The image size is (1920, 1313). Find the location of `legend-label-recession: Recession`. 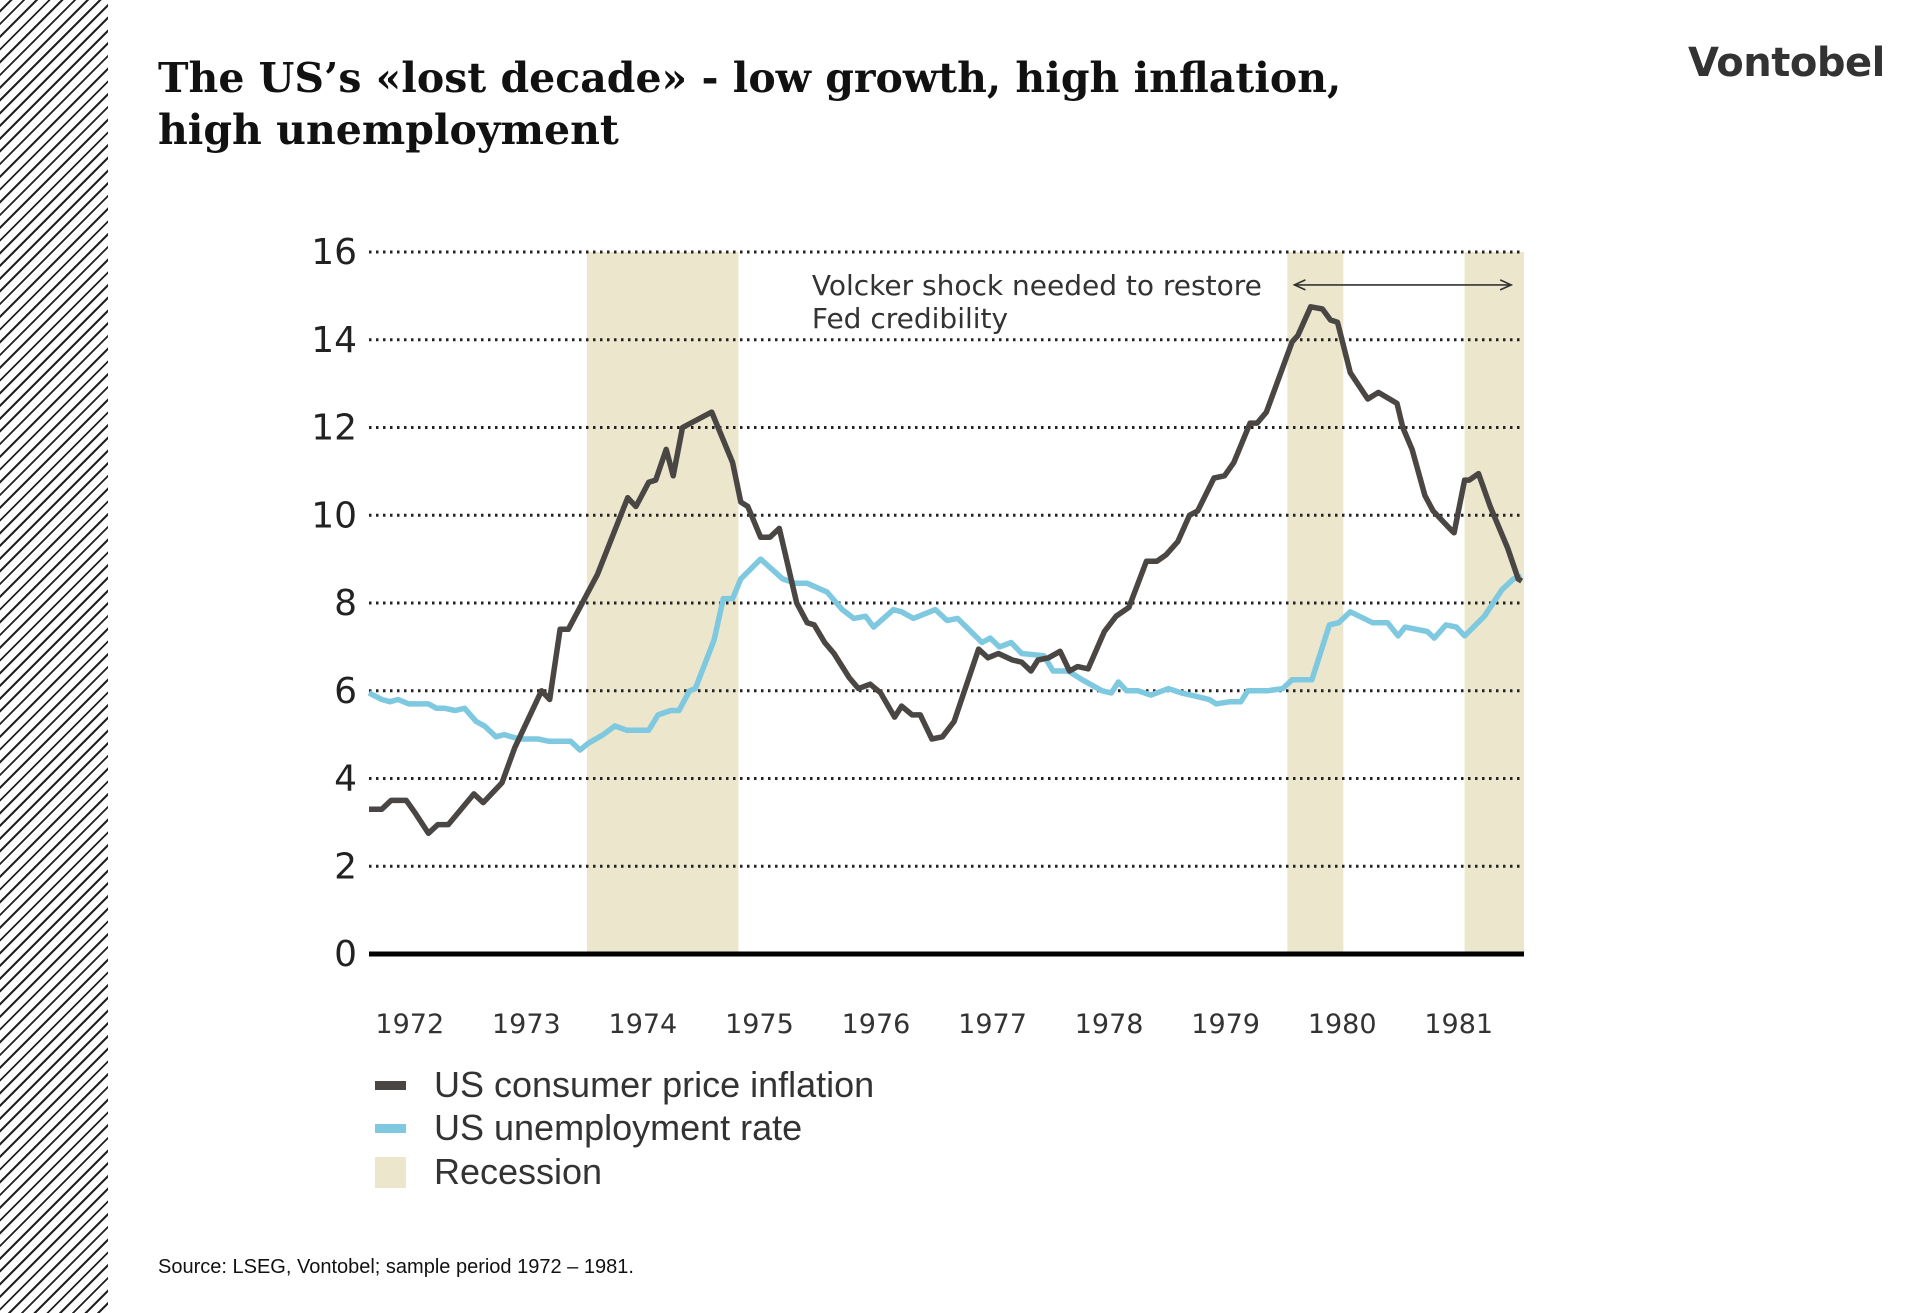

legend-label-recession: Recession is located at coordinates (518, 1171).